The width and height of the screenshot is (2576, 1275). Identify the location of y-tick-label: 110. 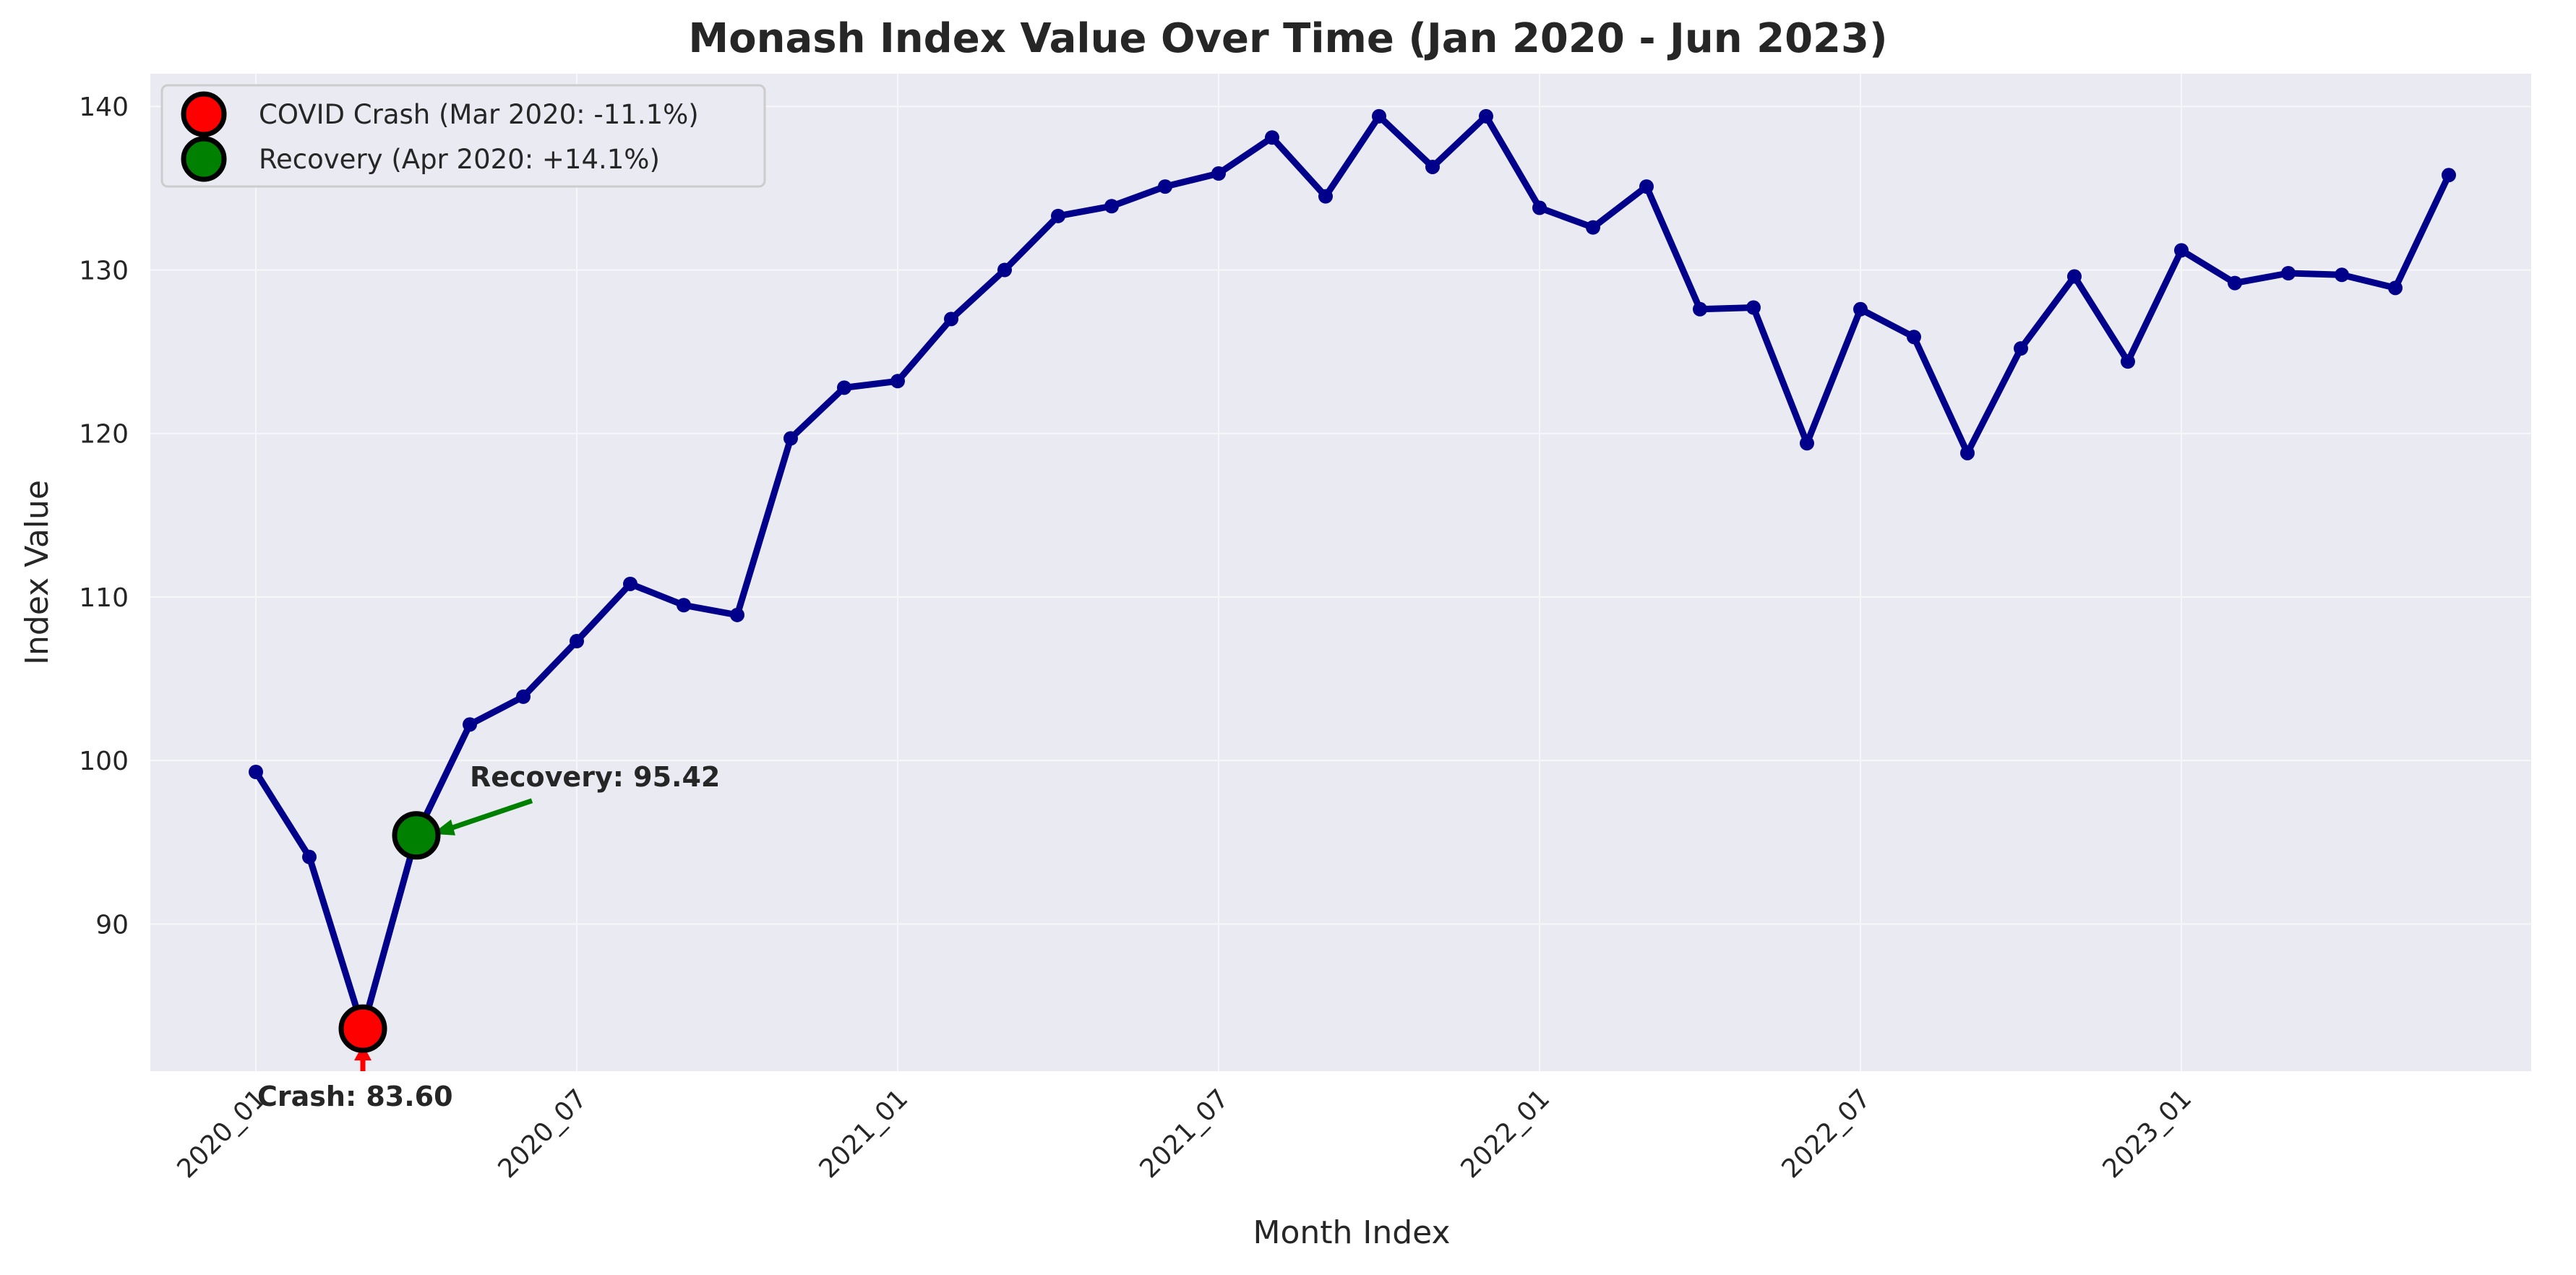
(104, 598).